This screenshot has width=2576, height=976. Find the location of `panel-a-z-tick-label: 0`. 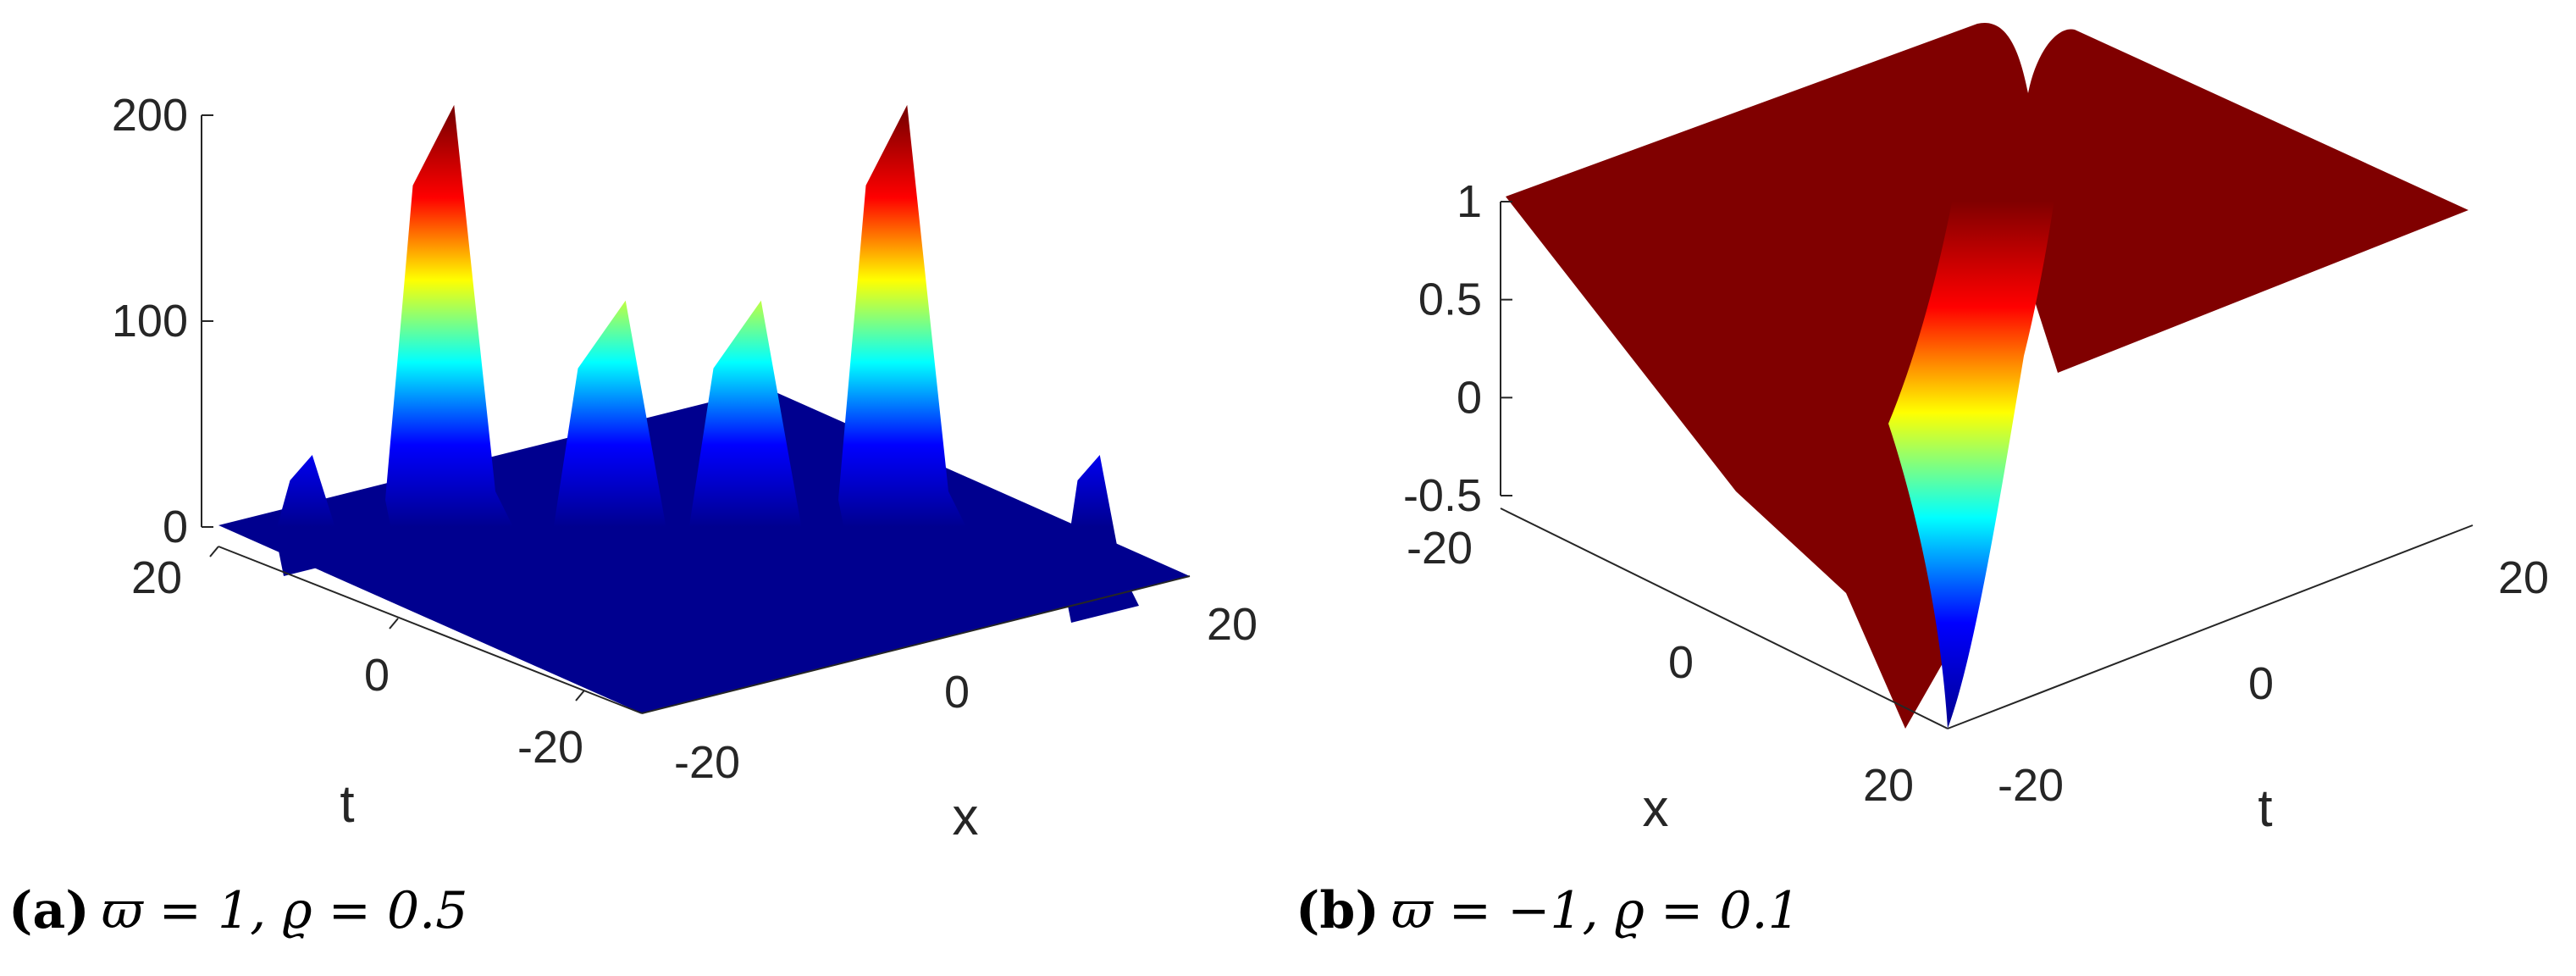

panel-a-z-tick-label: 0 is located at coordinates (175, 527).